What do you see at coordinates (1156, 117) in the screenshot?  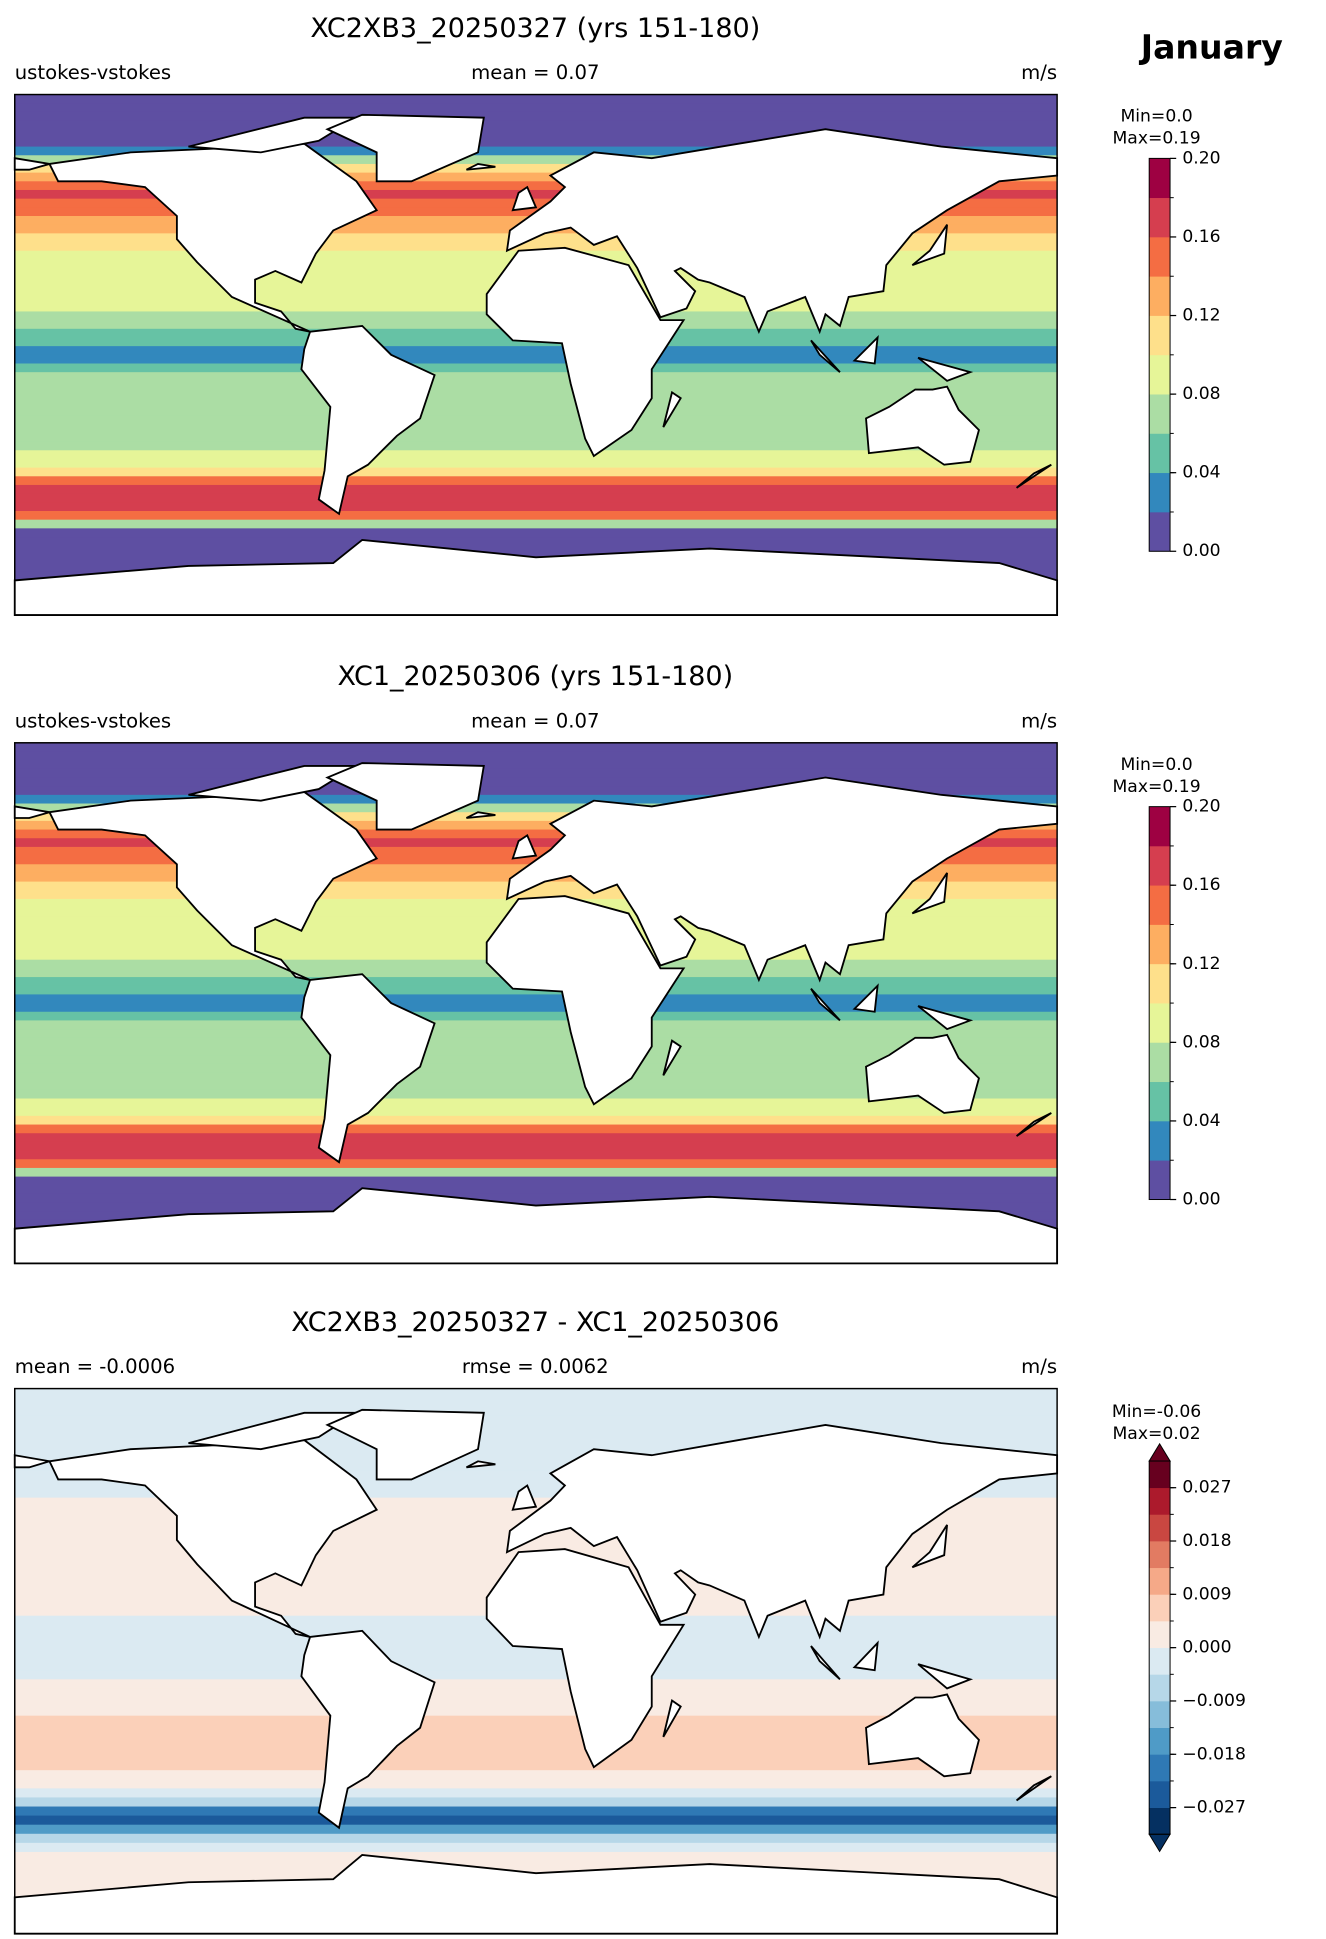 I see `min-label: Min=0.0` at bounding box center [1156, 117].